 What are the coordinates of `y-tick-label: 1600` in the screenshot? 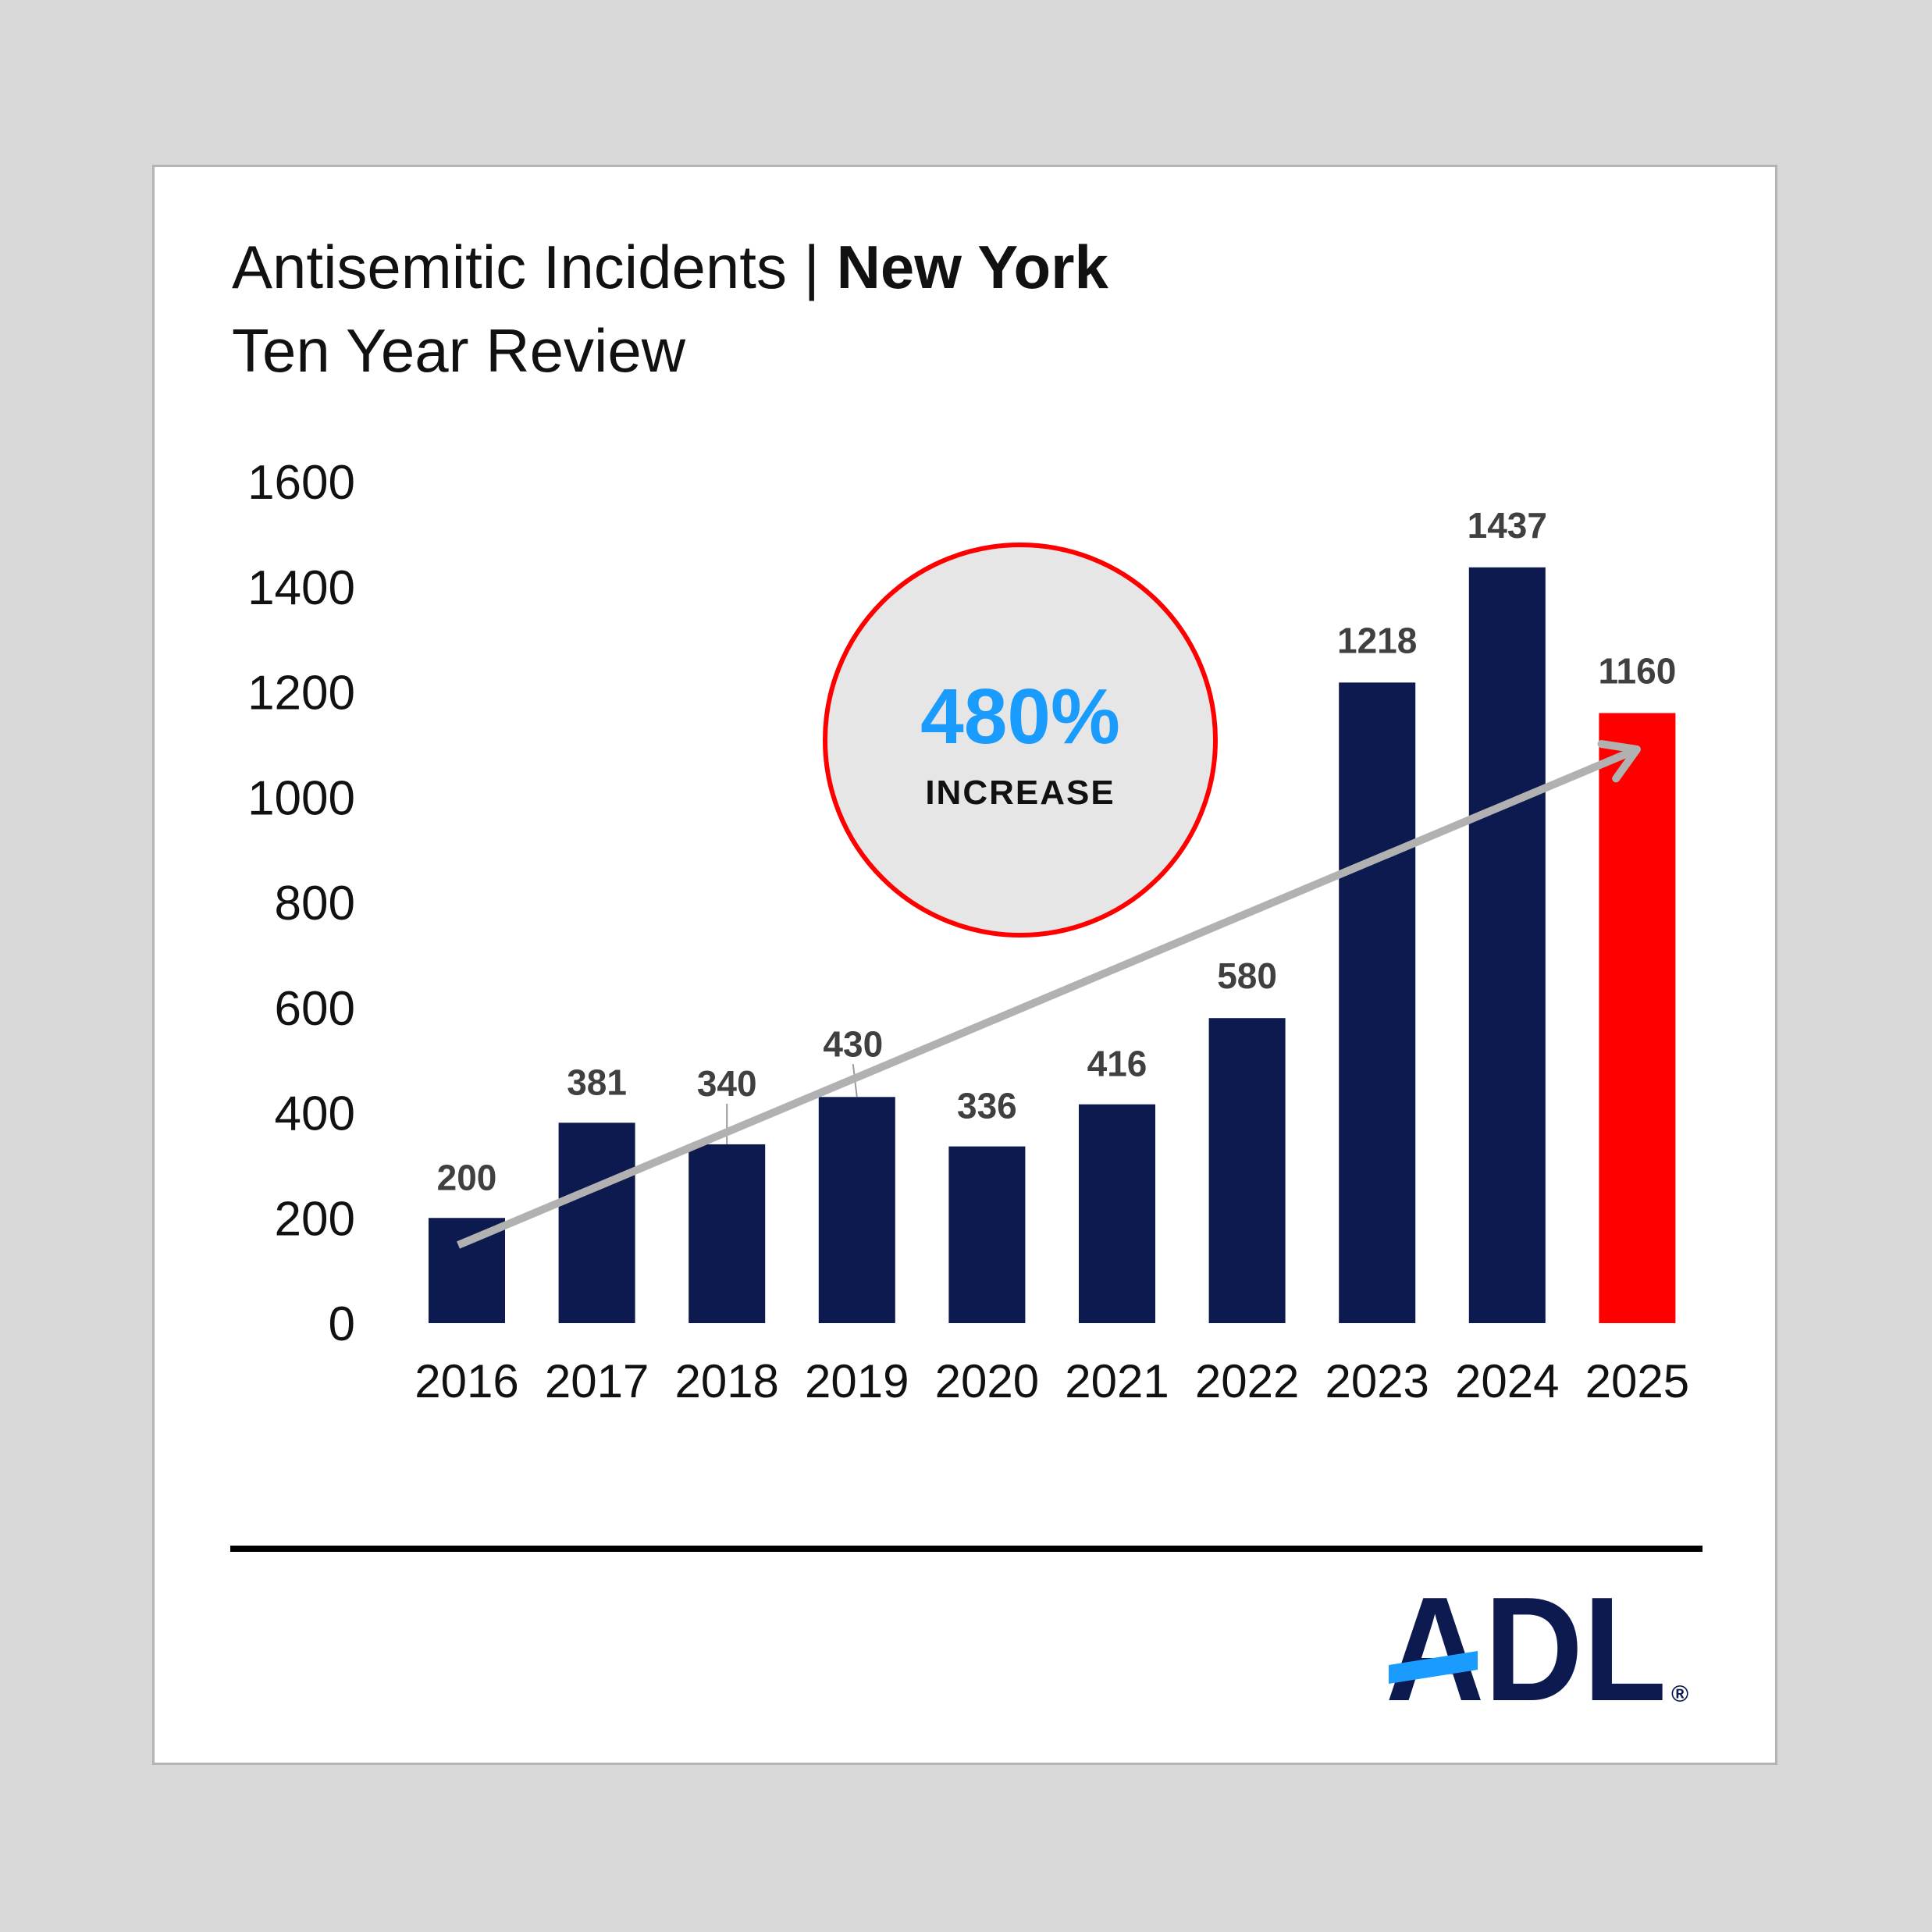 It's located at (301, 483).